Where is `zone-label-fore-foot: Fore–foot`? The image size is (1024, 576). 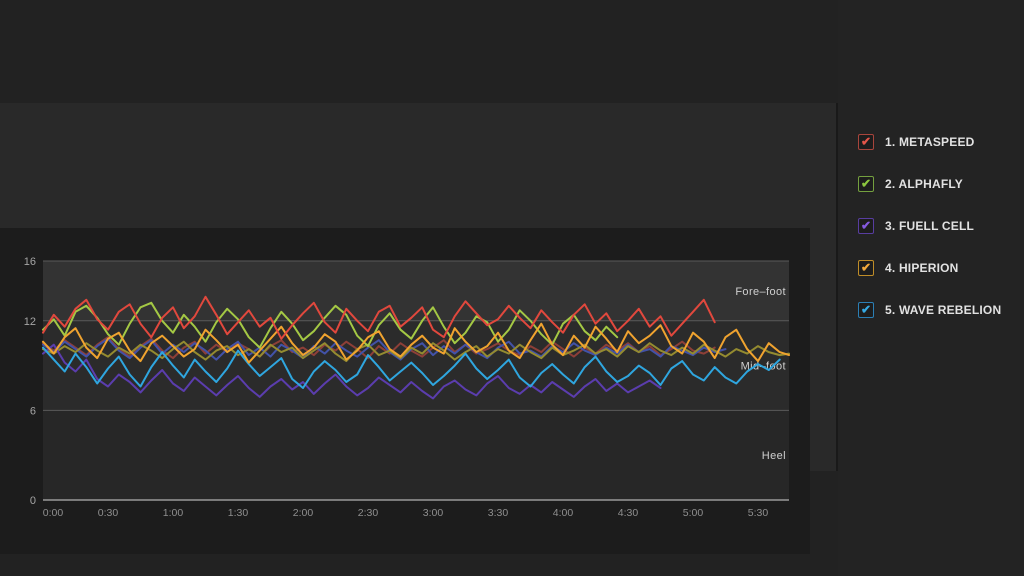
zone-label-fore-foot: Fore–foot is located at coordinates (760, 292).